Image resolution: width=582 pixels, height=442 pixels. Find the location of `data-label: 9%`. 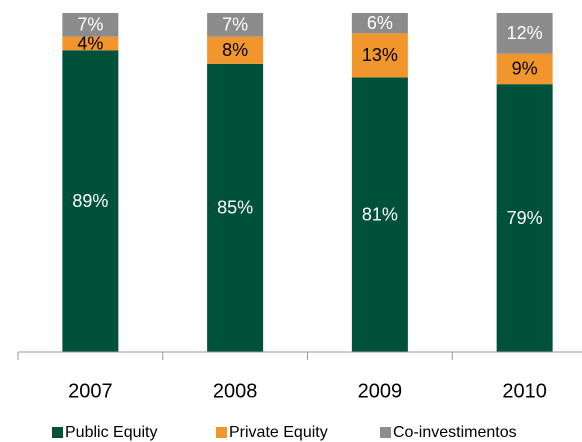

data-label: 9% is located at coordinates (525, 69).